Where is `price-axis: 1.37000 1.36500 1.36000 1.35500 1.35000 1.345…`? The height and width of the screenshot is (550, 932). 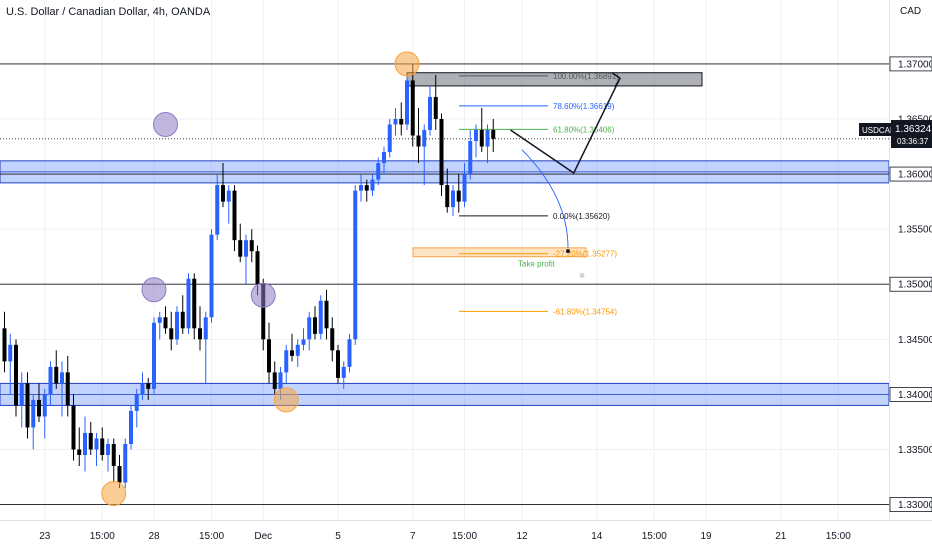
price-axis: 1.37000 1.36500 1.36000 1.35500 1.35000 1.345… is located at coordinates (910, 284).